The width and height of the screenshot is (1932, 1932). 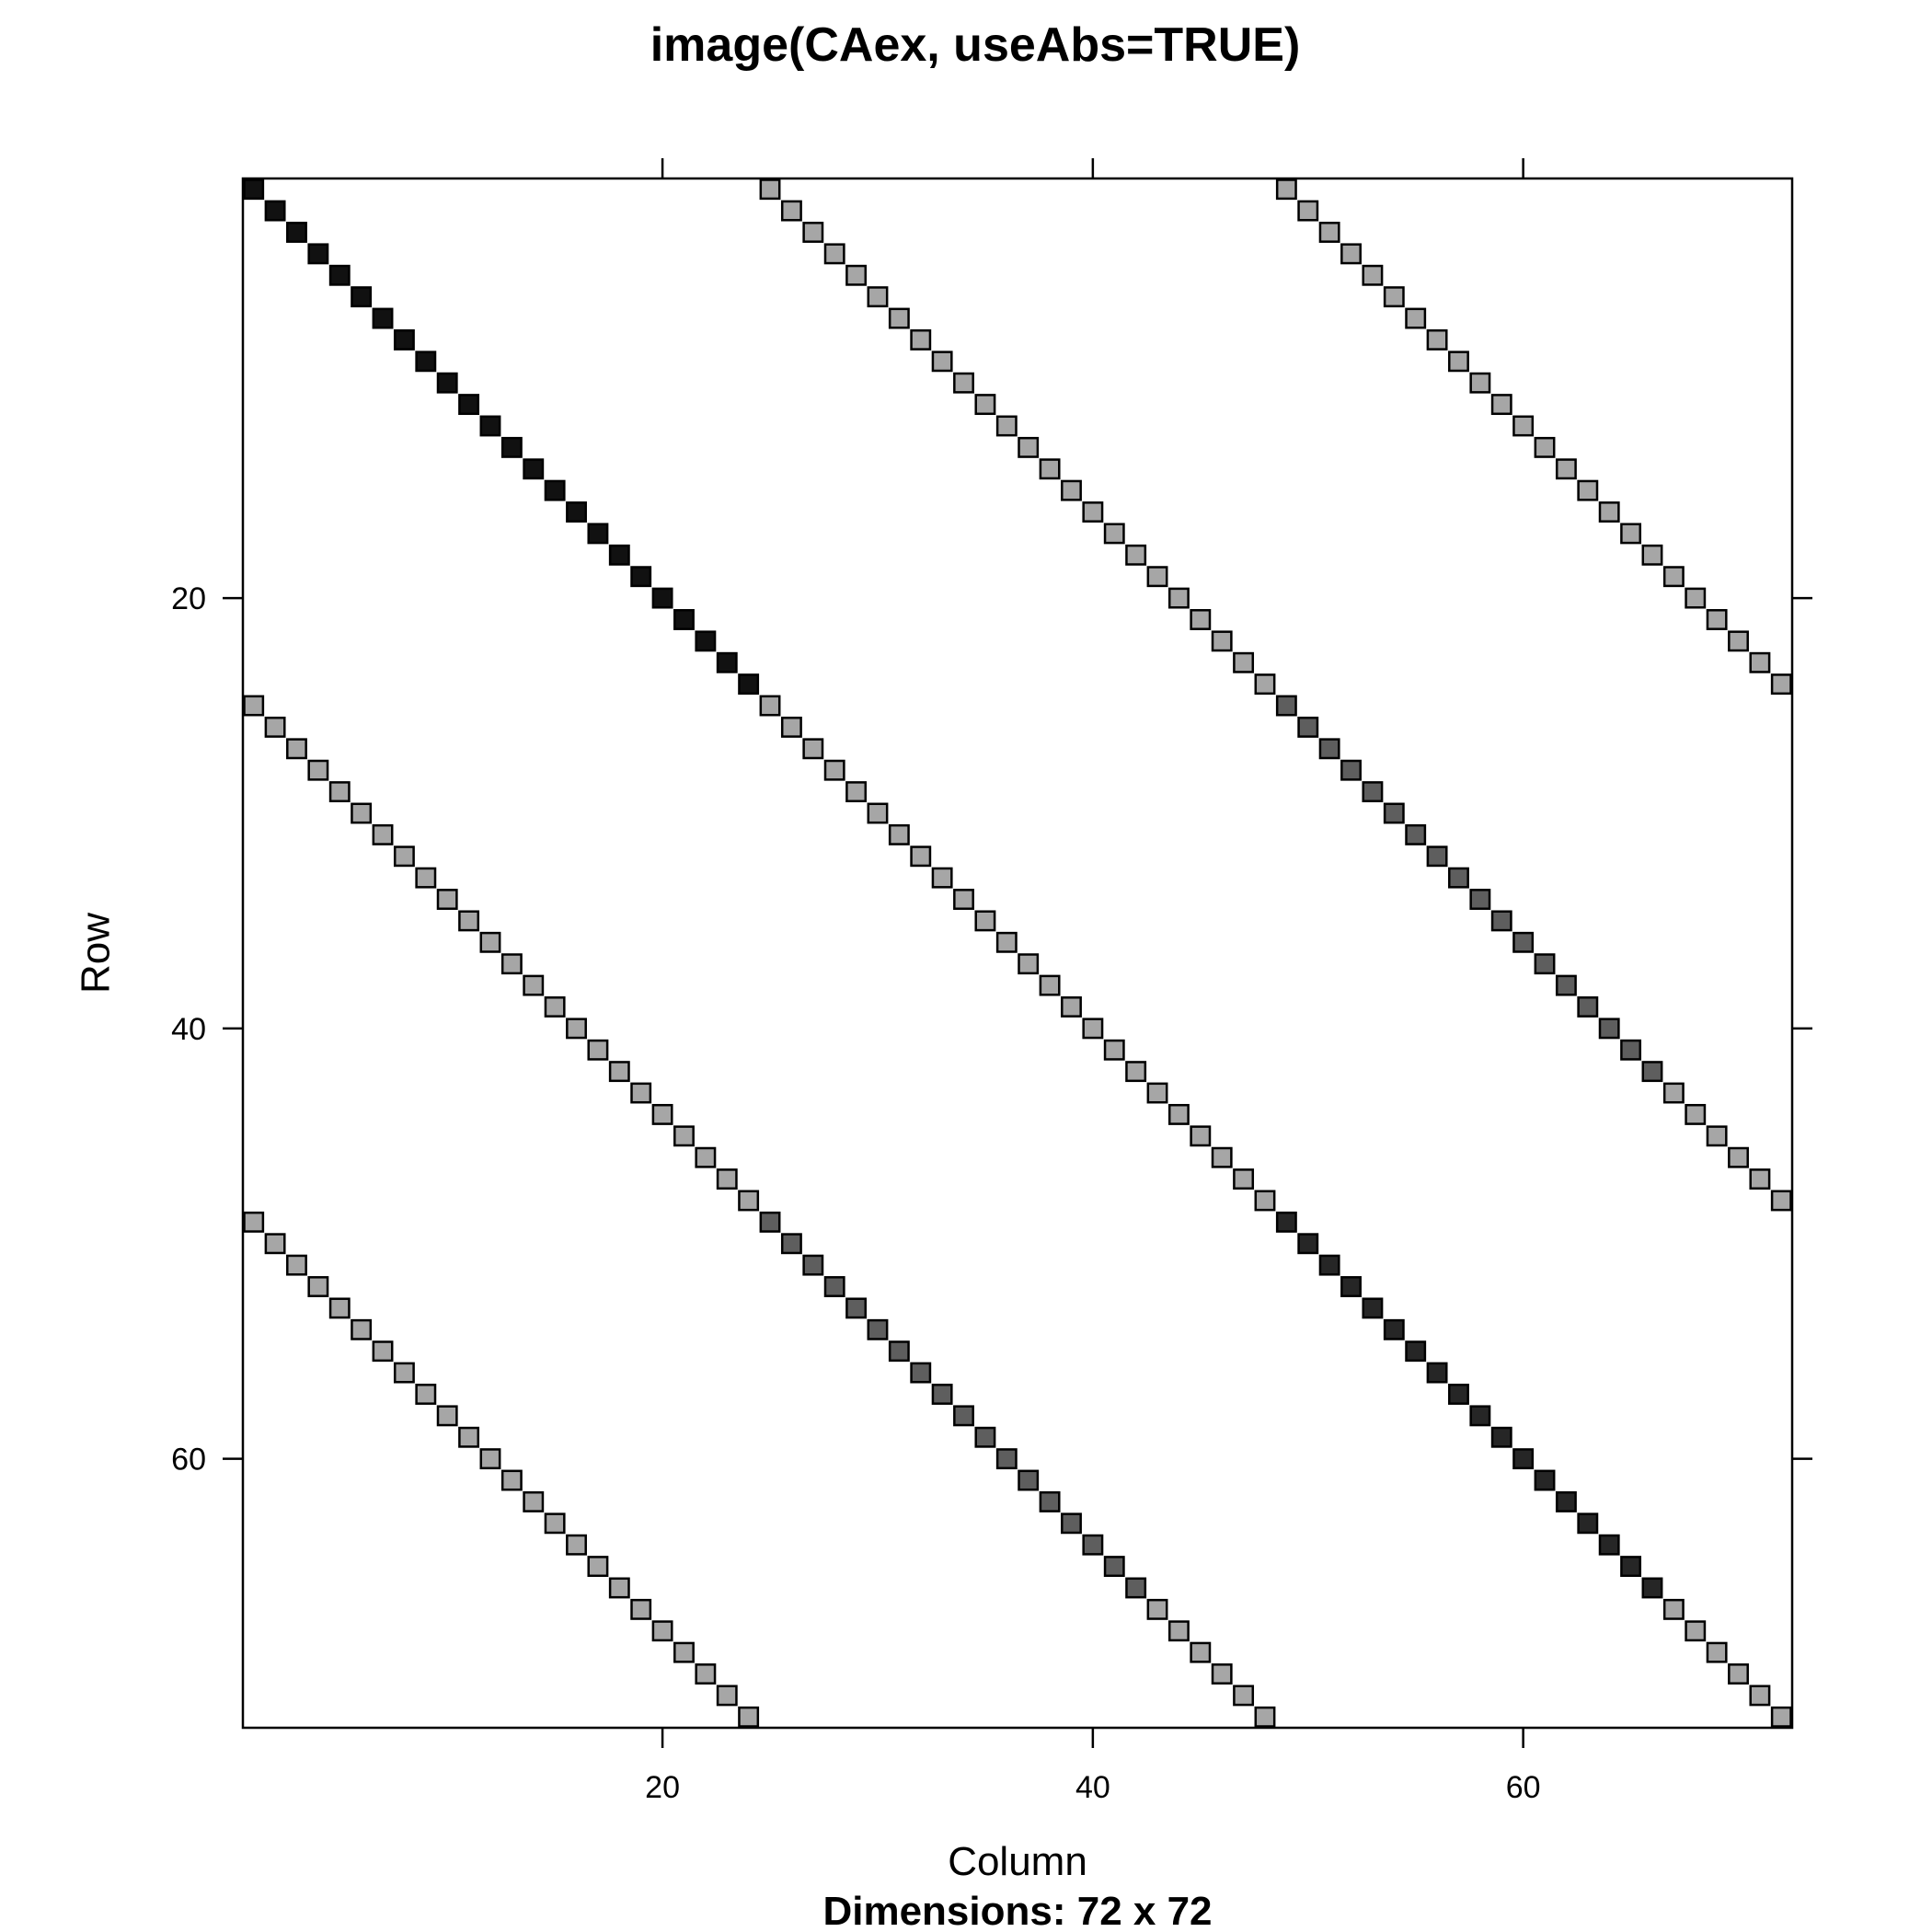 I want to click on y-tick-label: 20, so click(x=188, y=598).